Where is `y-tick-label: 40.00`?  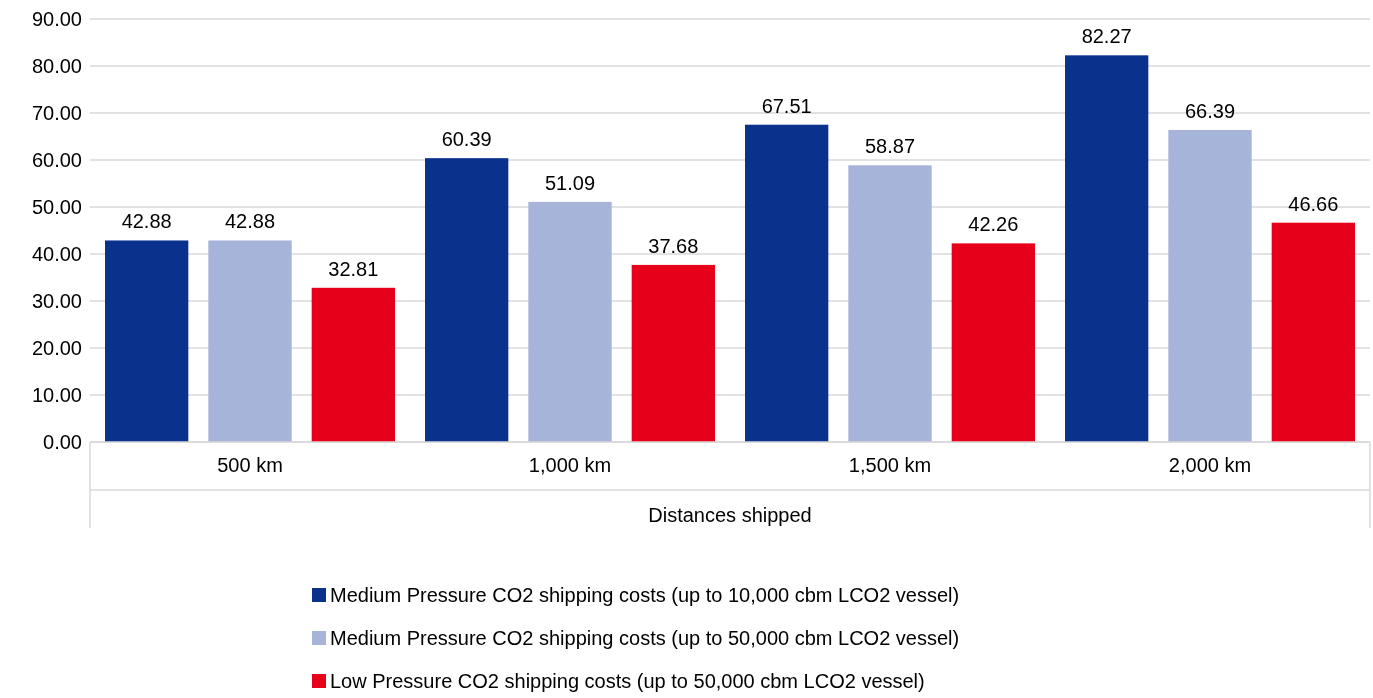 y-tick-label: 40.00 is located at coordinates (56, 254).